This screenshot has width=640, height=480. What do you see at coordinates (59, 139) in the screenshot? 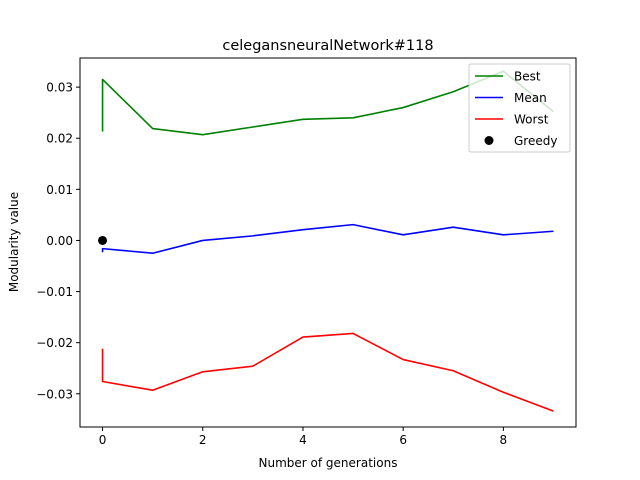
I see `y-tick-label: 0.02` at bounding box center [59, 139].